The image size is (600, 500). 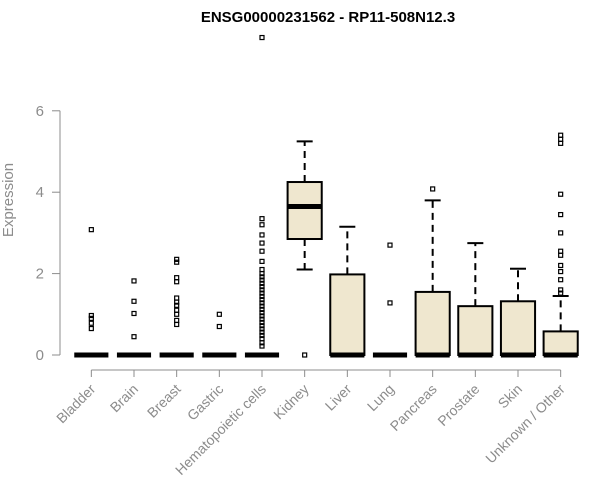 What do you see at coordinates (413, 407) in the screenshot?
I see `x-tick-label: Pancreas` at bounding box center [413, 407].